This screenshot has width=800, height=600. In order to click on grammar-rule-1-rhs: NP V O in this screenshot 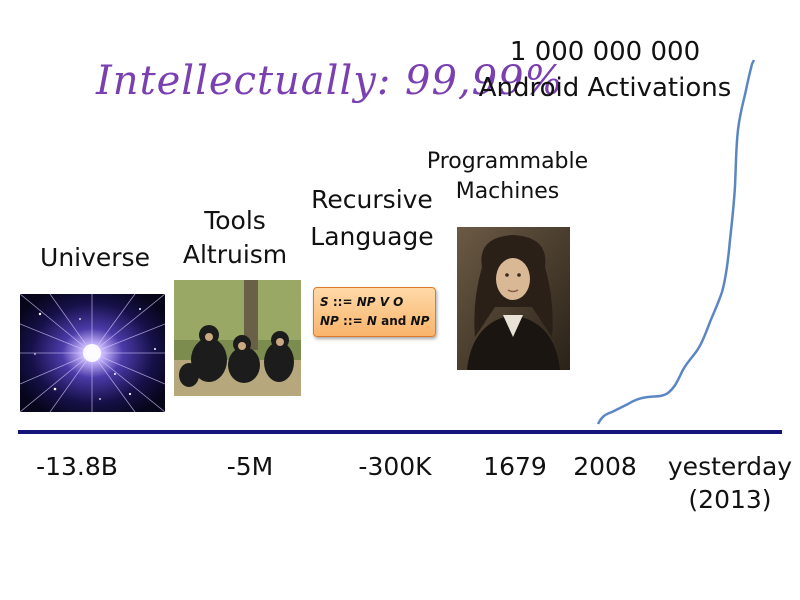, I will do `click(380, 302)`.